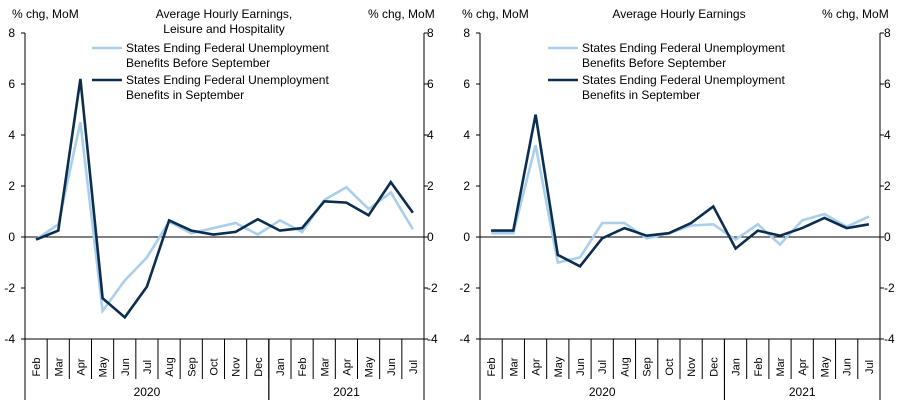 This screenshot has height=412, width=906. What do you see at coordinates (678, 14) in the screenshot?
I see `chart-title-line: Average Hourly Earnings` at bounding box center [678, 14].